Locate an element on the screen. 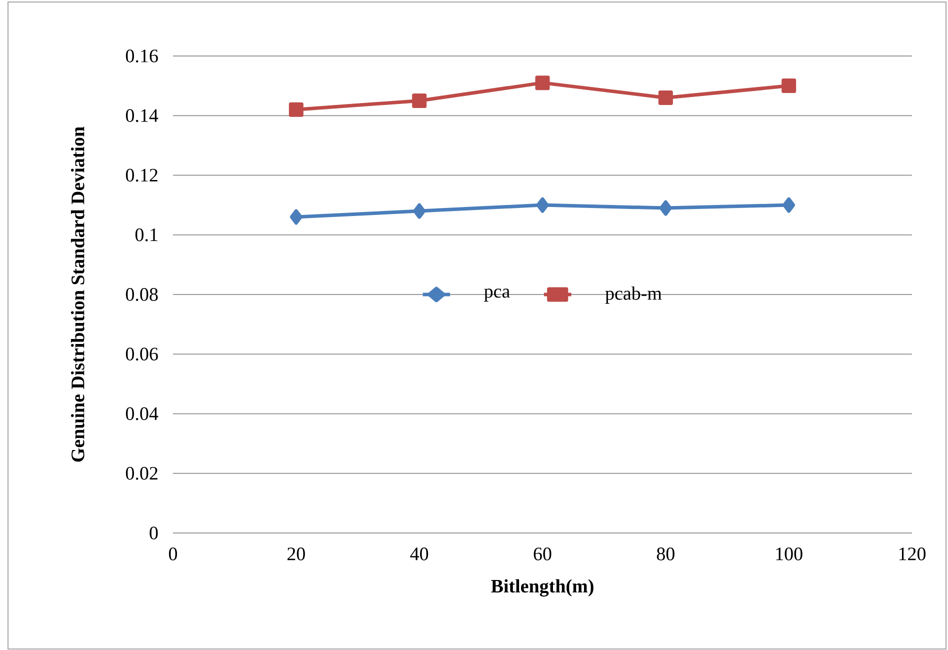 The image size is (948, 650). y-tick-label: 0.04 is located at coordinates (142, 413).